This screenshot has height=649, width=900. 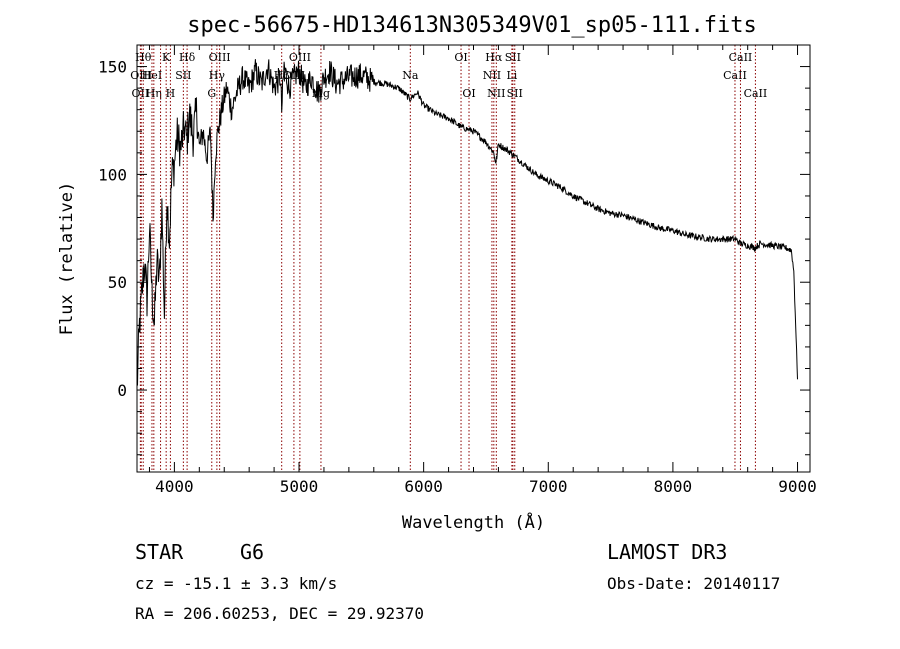 What do you see at coordinates (143, 57) in the screenshot?
I see `line-marker-label-2: Hθ` at bounding box center [143, 57].